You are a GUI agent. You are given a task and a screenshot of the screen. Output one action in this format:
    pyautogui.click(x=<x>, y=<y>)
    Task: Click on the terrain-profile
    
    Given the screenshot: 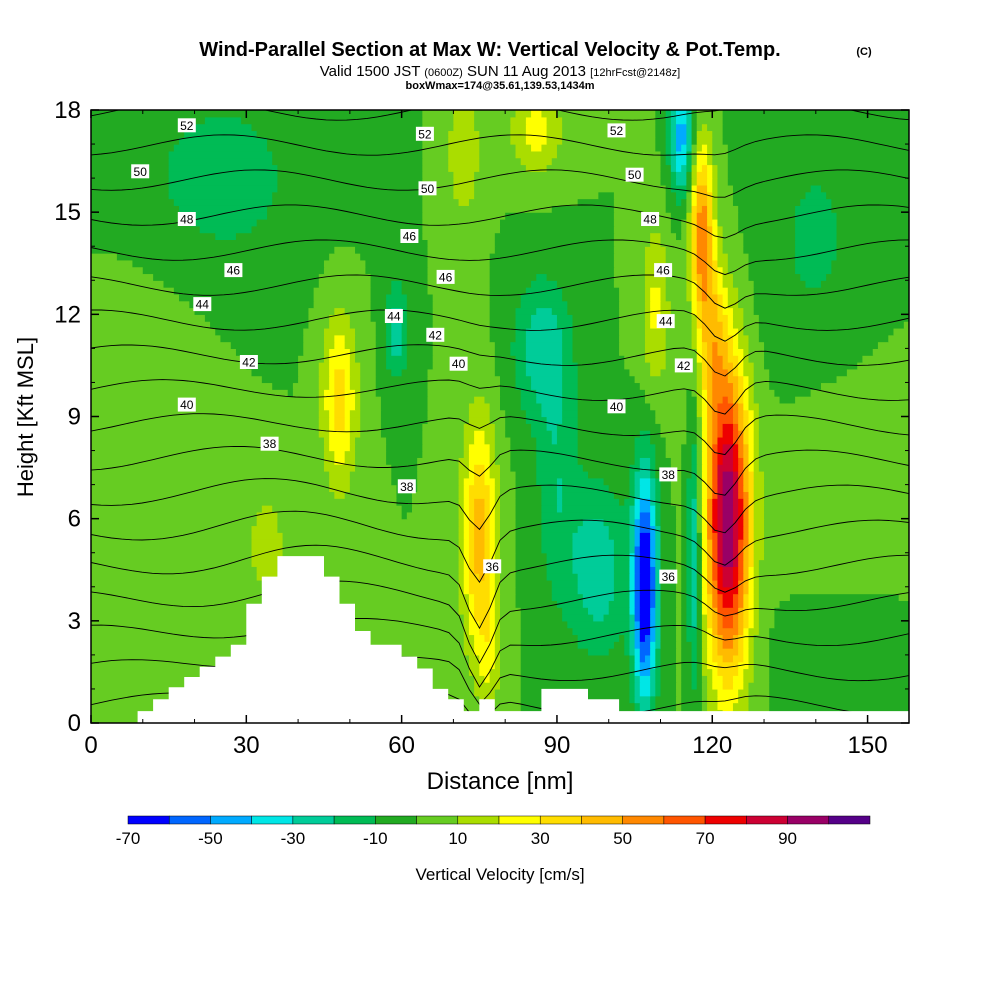 What is the action you would take?
    pyautogui.click(x=500, y=640)
    